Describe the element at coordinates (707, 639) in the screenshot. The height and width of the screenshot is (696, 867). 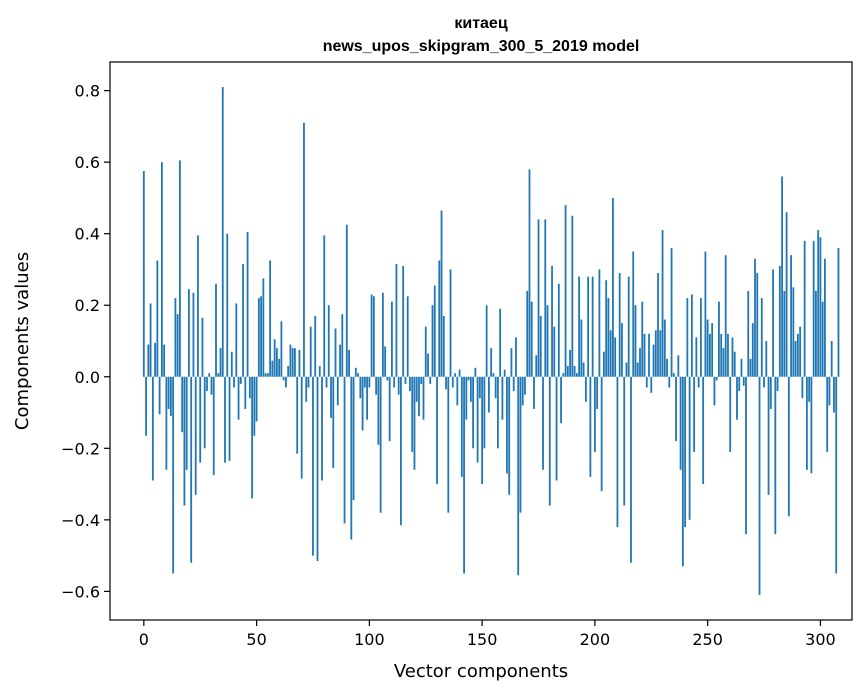
I see `x-tick-label: 250` at that location.